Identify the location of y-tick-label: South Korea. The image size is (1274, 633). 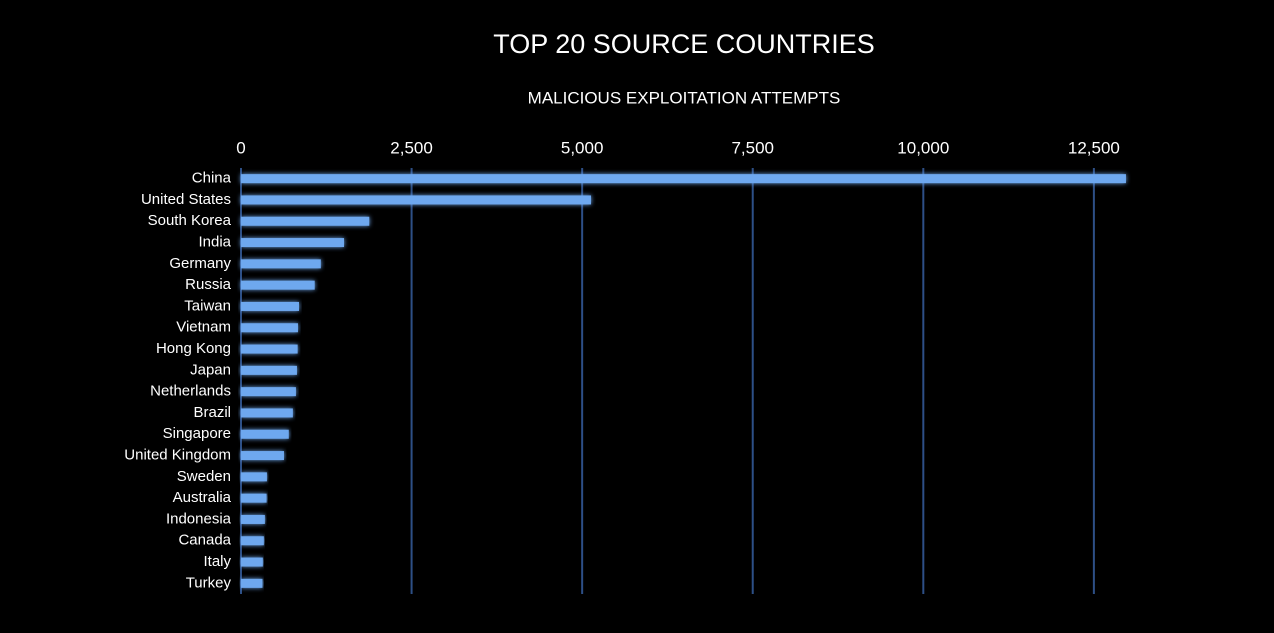
(190, 220).